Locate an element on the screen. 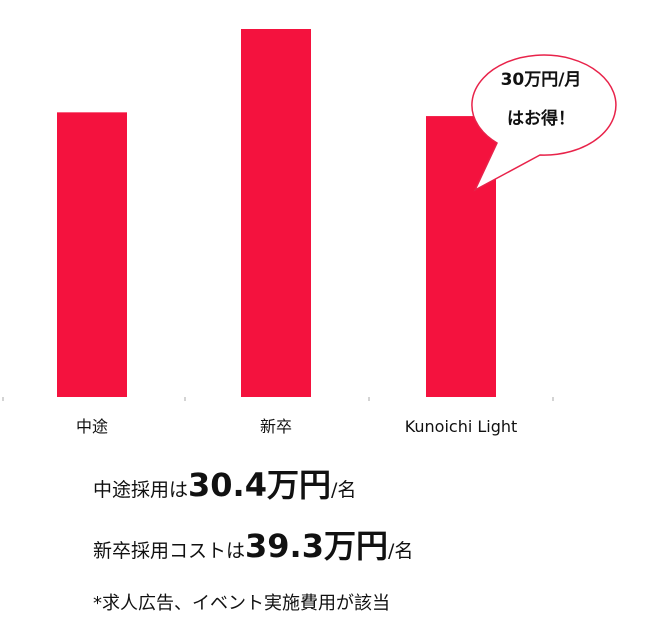 The width and height of the screenshot is (650, 625). x-tick-label: 中途 is located at coordinates (92, 426).